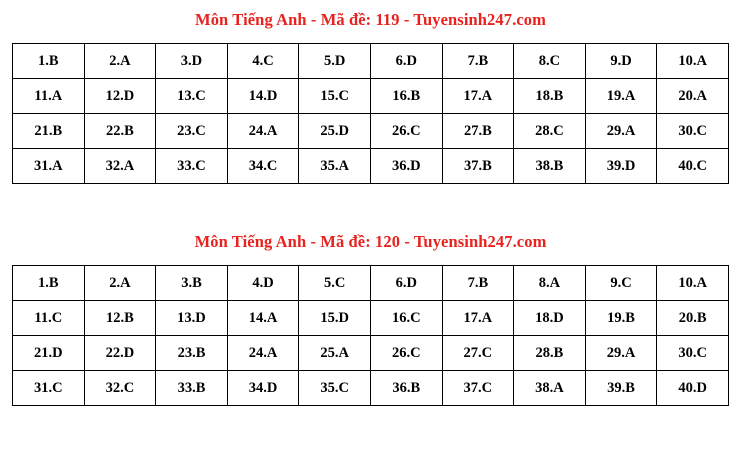  Describe the element at coordinates (120, 388) in the screenshot. I see `answer-cell: 32.C` at that location.